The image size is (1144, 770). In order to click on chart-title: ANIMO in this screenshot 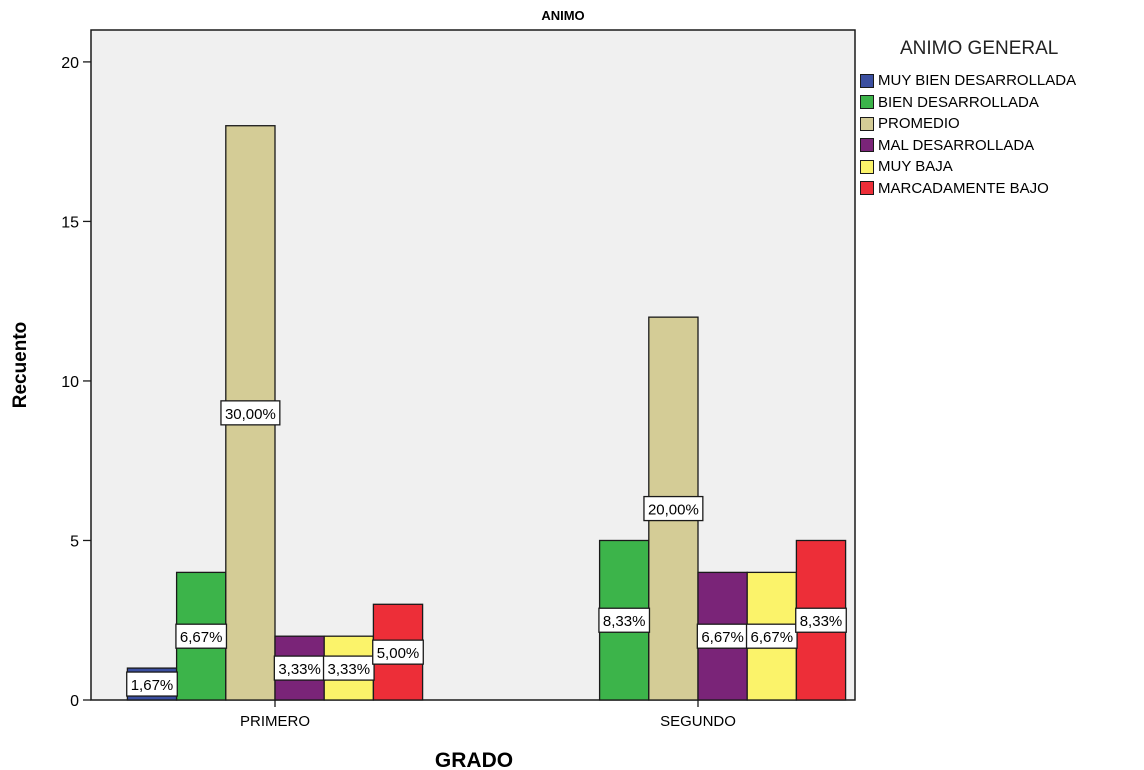, I will do `click(562, 15)`.